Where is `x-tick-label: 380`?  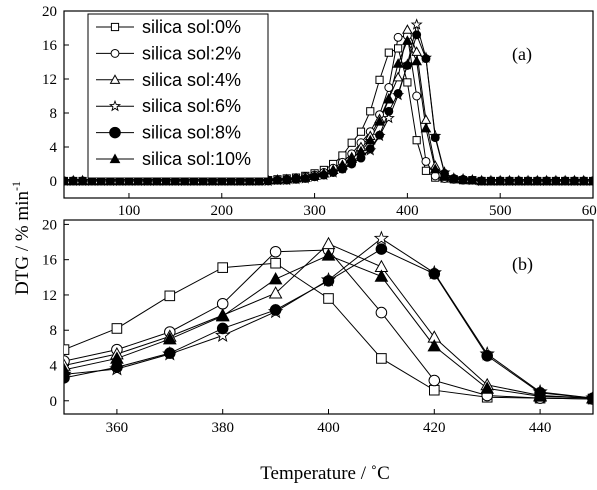 x-tick-label: 380 is located at coordinates (222, 428).